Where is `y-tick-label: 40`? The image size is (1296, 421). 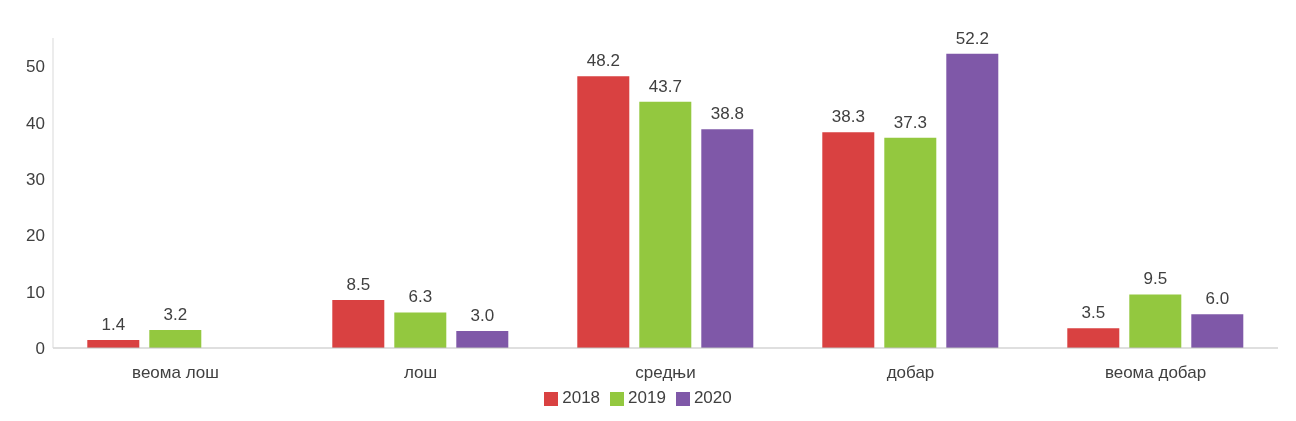 y-tick-label: 40 is located at coordinates (35, 123).